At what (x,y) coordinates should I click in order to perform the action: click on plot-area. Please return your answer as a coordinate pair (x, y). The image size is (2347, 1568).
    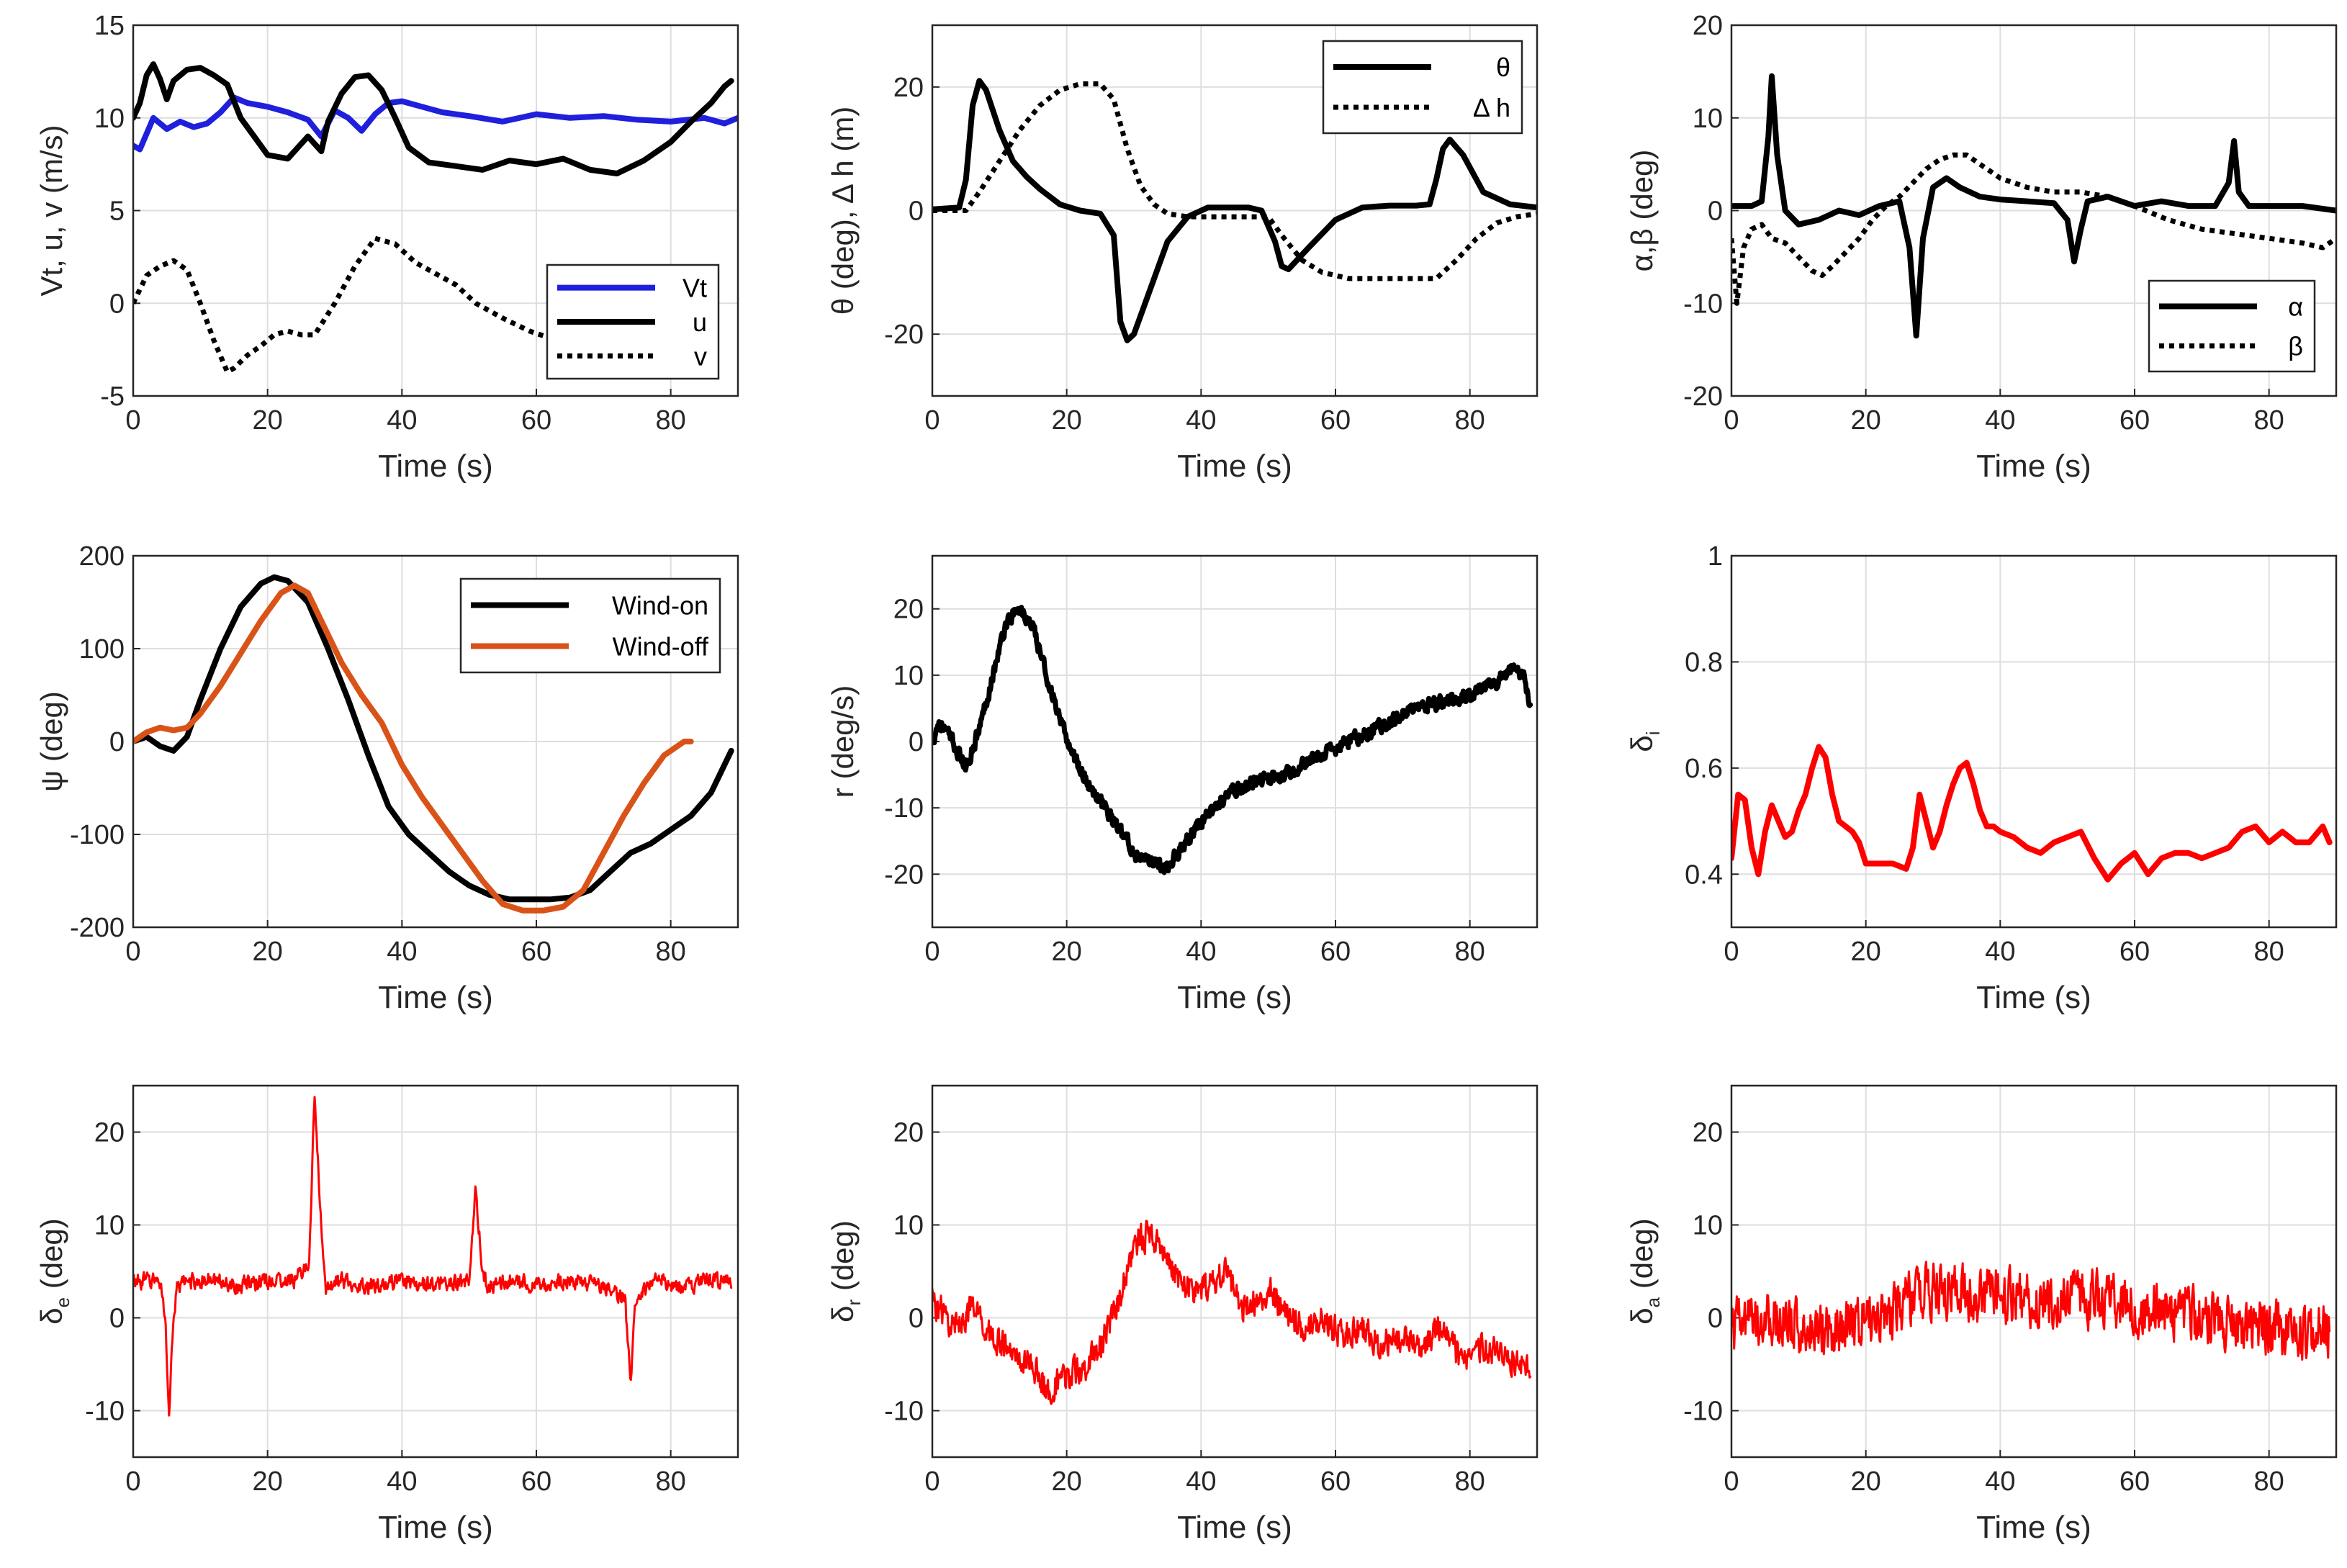
    Looking at the image, I should click on (1234, 1271).